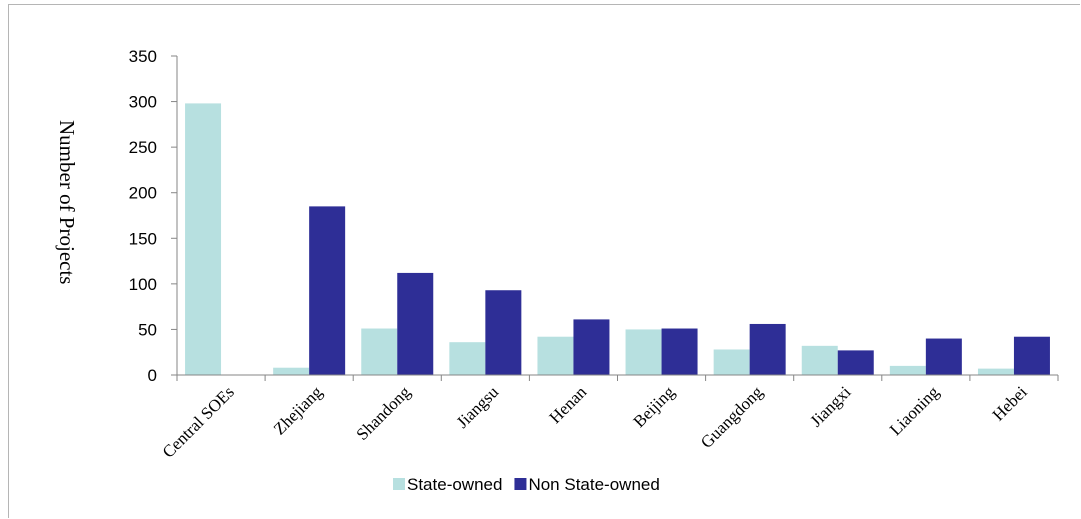  Describe the element at coordinates (1010, 403) in the screenshot. I see `x-tick-label: Hebei` at that location.